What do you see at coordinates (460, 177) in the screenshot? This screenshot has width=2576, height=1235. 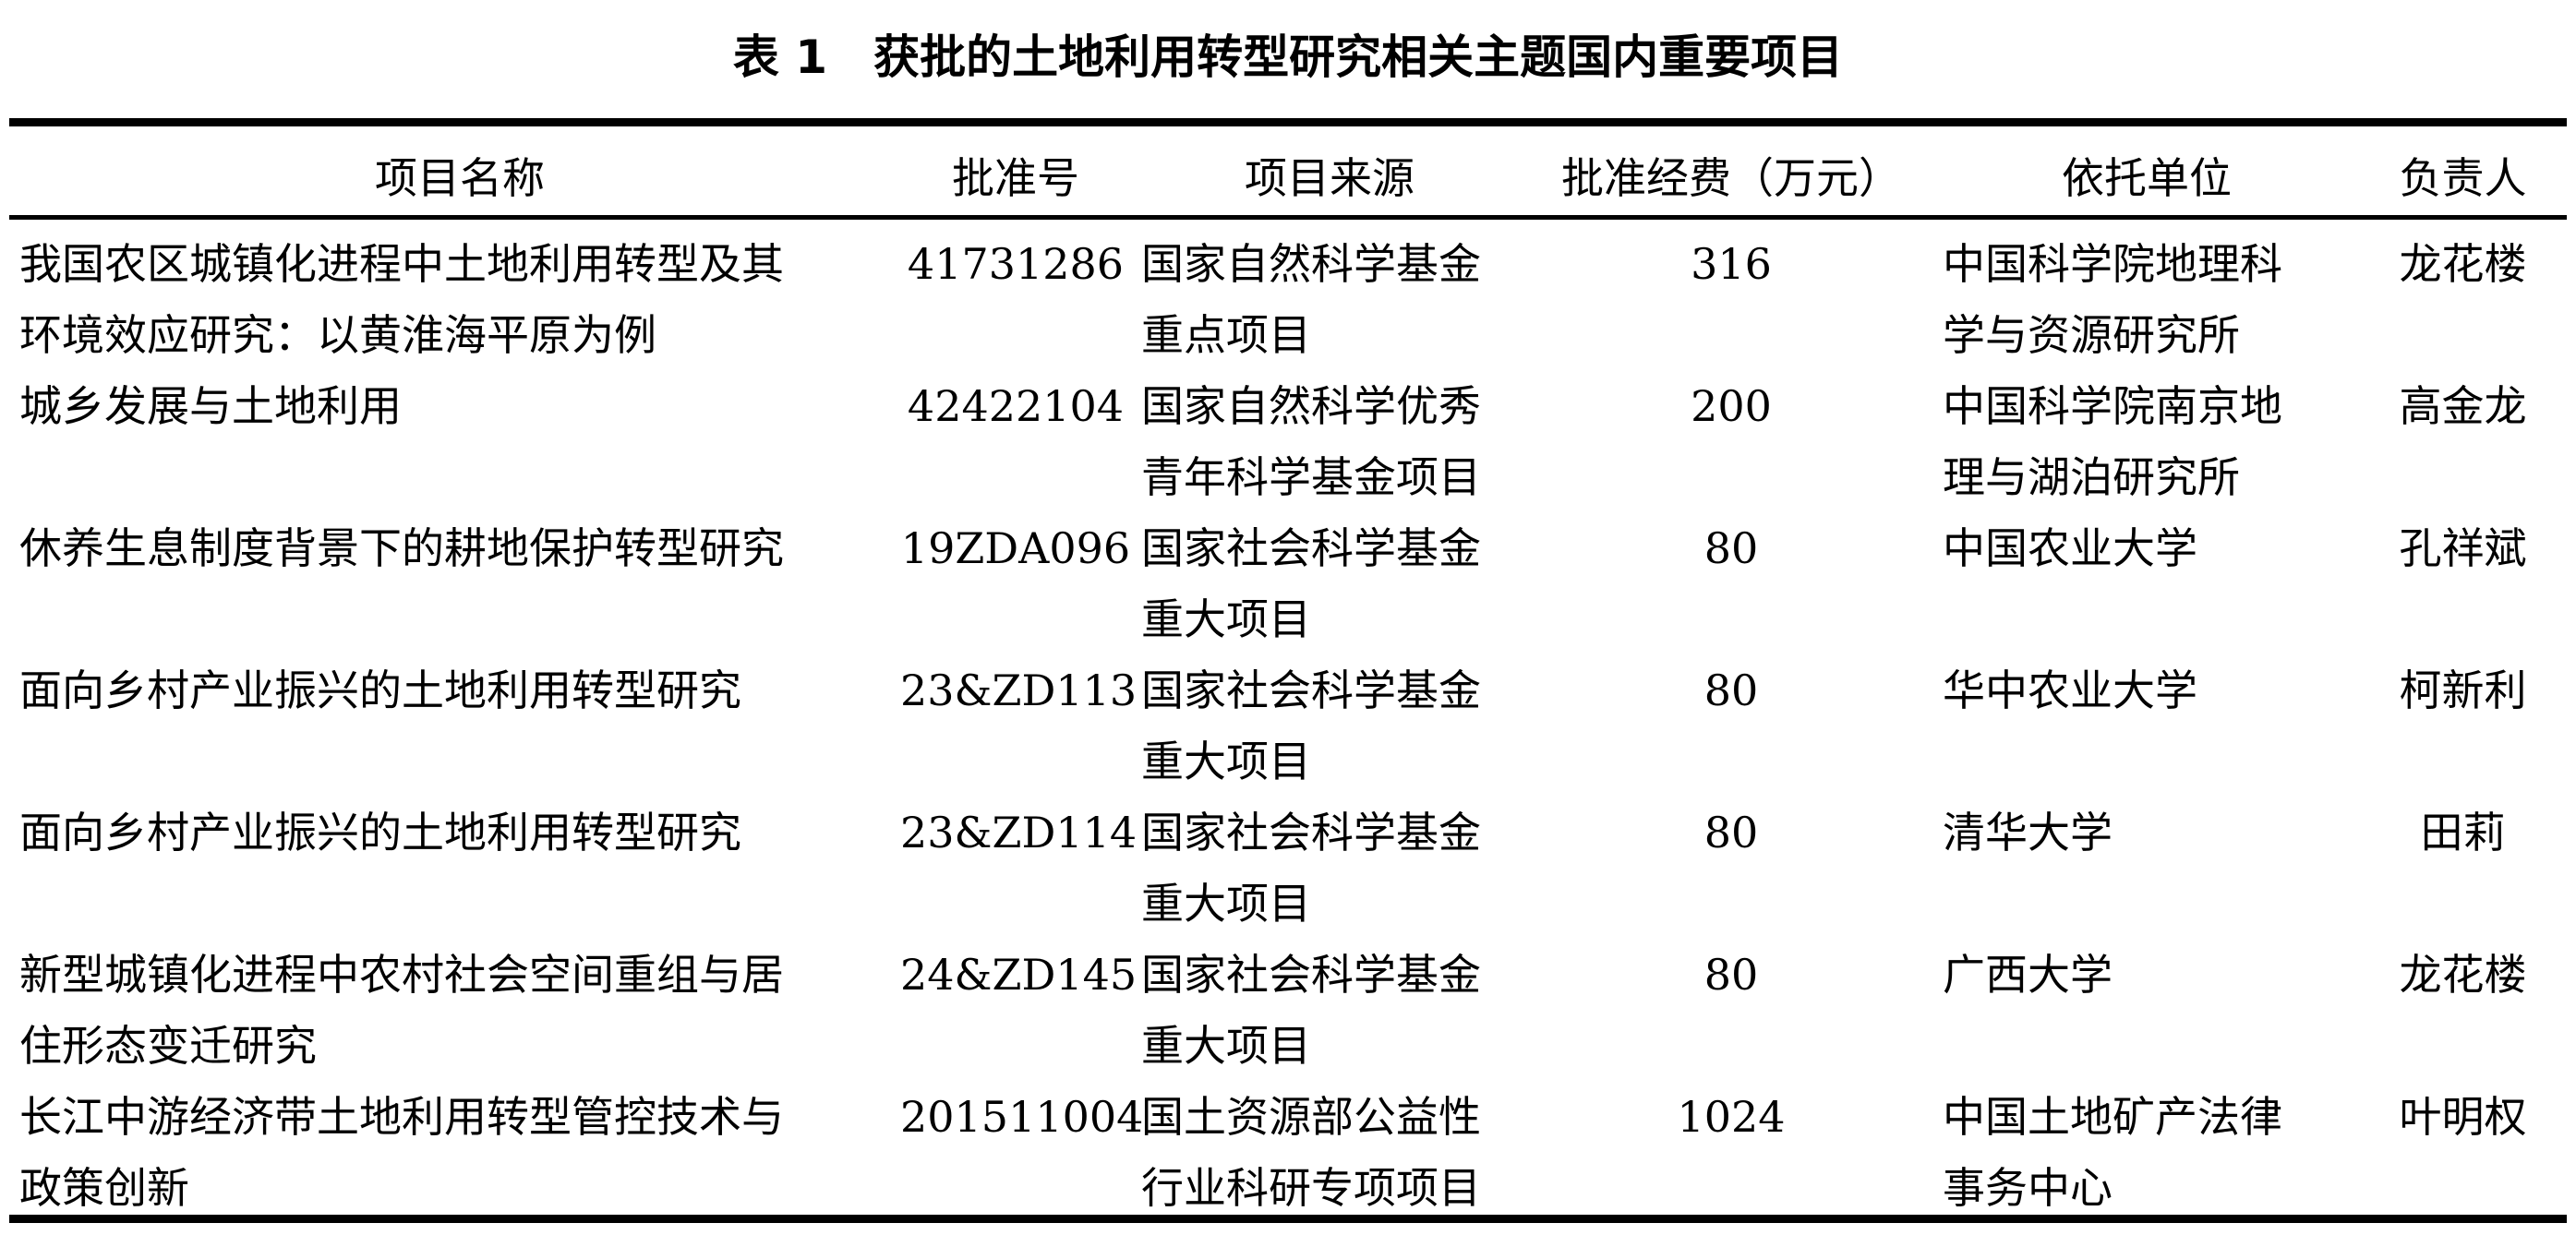 I see `header-project-name: 项目名称` at bounding box center [460, 177].